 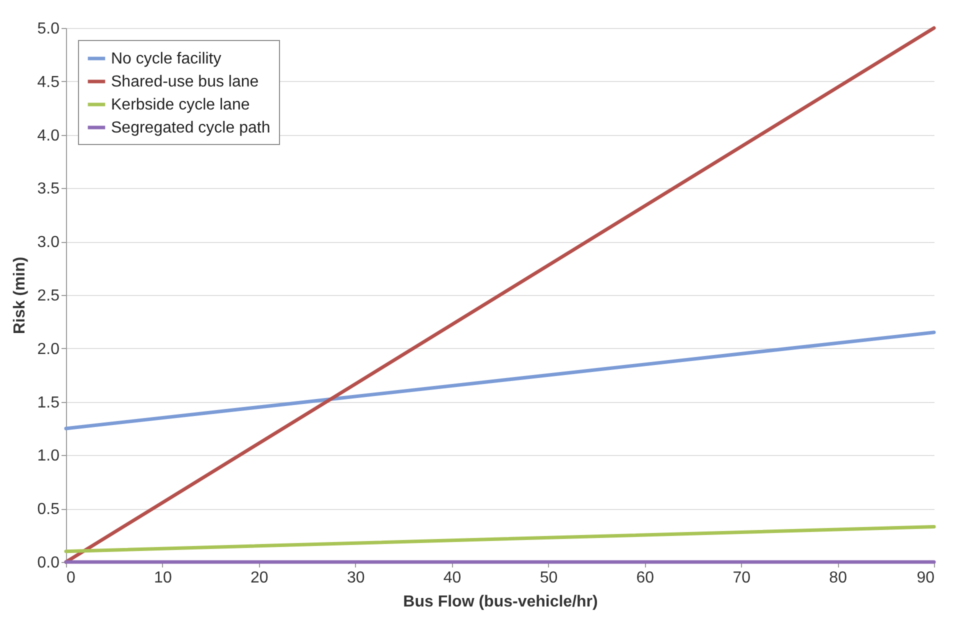 I want to click on legend-label: Shared-use bus lane, so click(x=185, y=82).